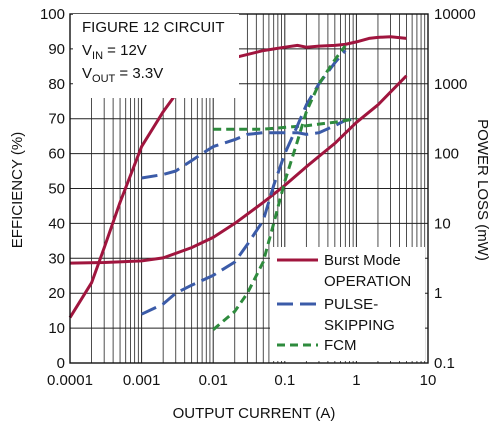 The width and height of the screenshot is (497, 427). What do you see at coordinates (61, 363) in the screenshot?
I see `y-left-tick-label: 0` at bounding box center [61, 363].